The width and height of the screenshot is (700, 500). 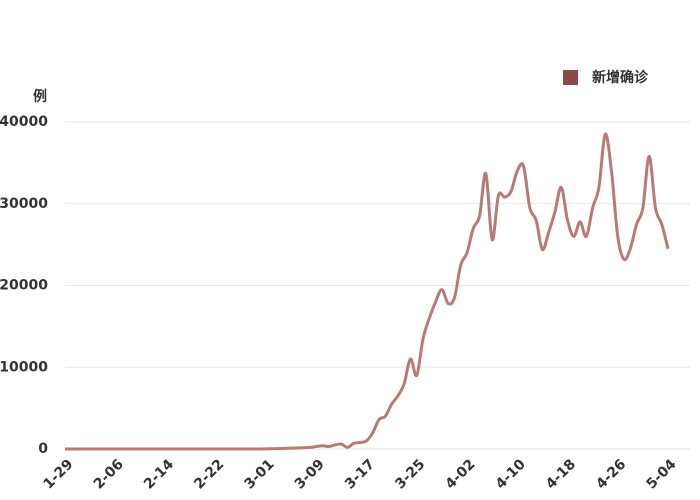 What do you see at coordinates (511, 474) in the screenshot?
I see `x-tick-label: 4-10` at bounding box center [511, 474].